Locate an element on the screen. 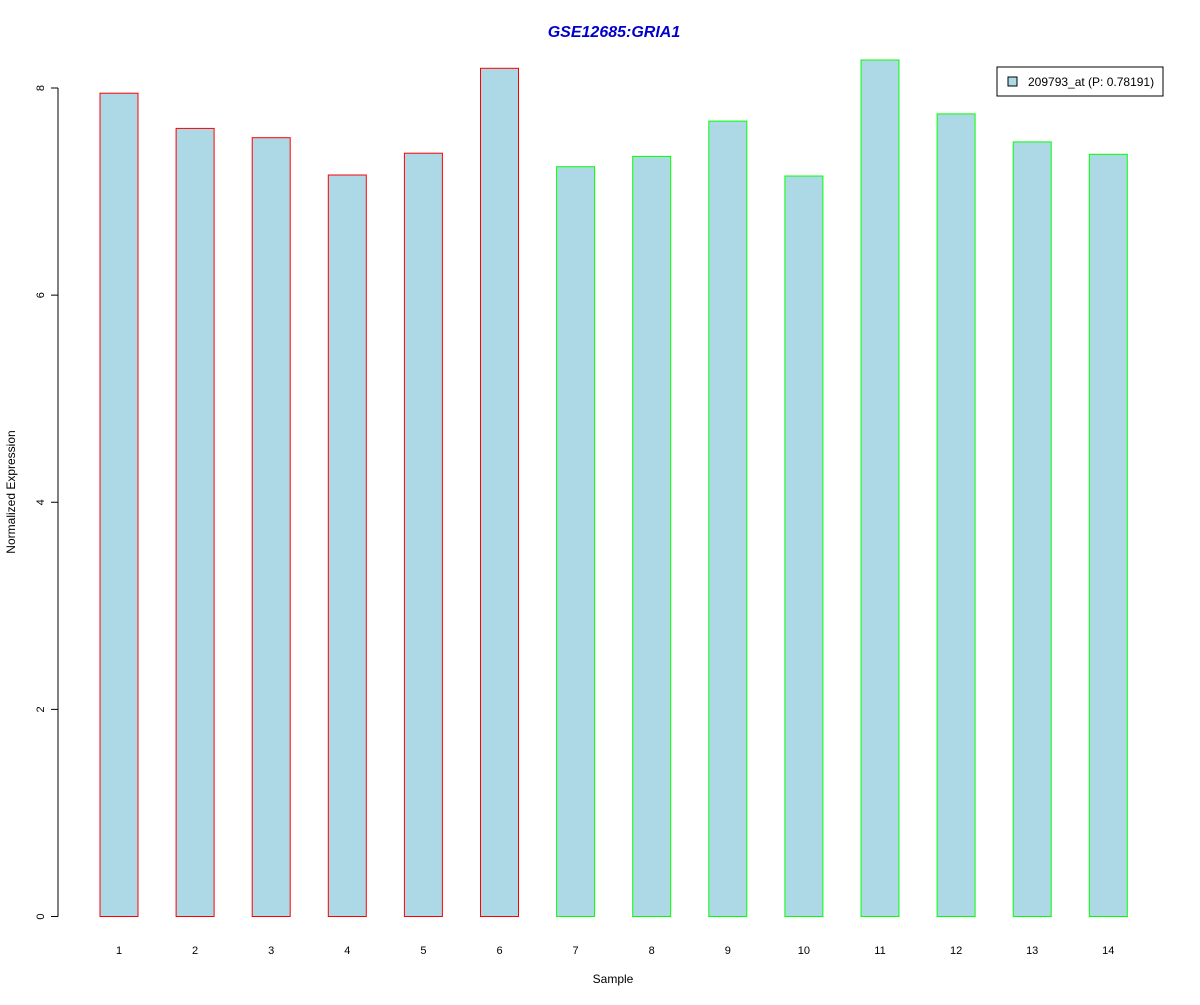 The width and height of the screenshot is (1200, 1005). chart-title: GSE12685:GRIA1 is located at coordinates (614, 32).